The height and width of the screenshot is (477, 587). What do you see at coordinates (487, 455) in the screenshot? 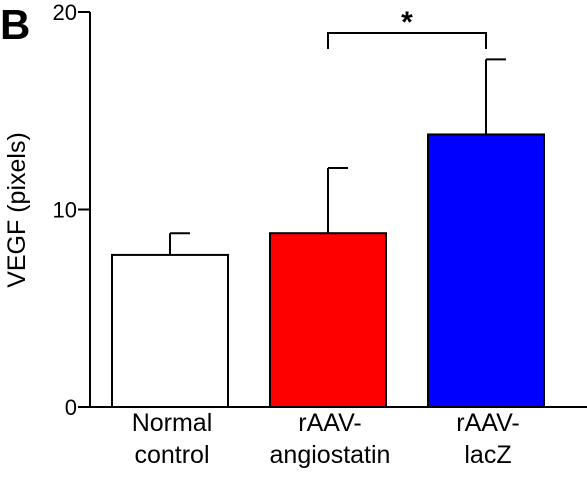
I see `category-label: lacZ` at bounding box center [487, 455].